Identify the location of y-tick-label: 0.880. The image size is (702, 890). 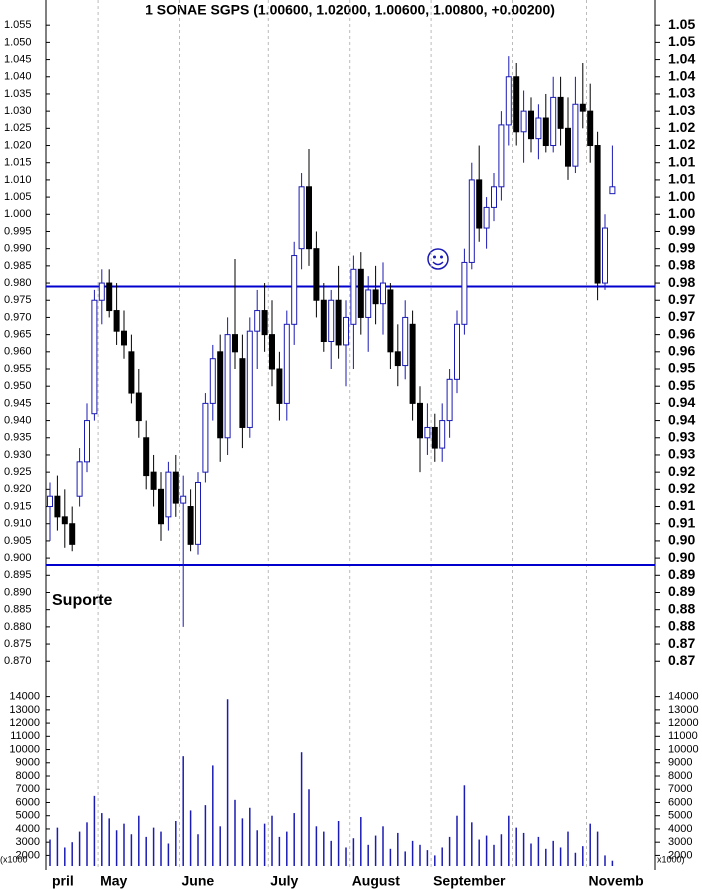
(18, 627).